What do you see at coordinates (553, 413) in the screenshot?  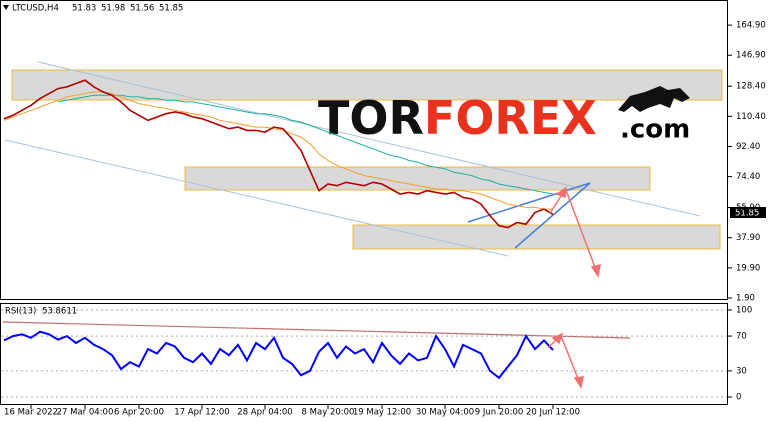 I see `x-tick-label: 20 Jun 12:00` at bounding box center [553, 413].